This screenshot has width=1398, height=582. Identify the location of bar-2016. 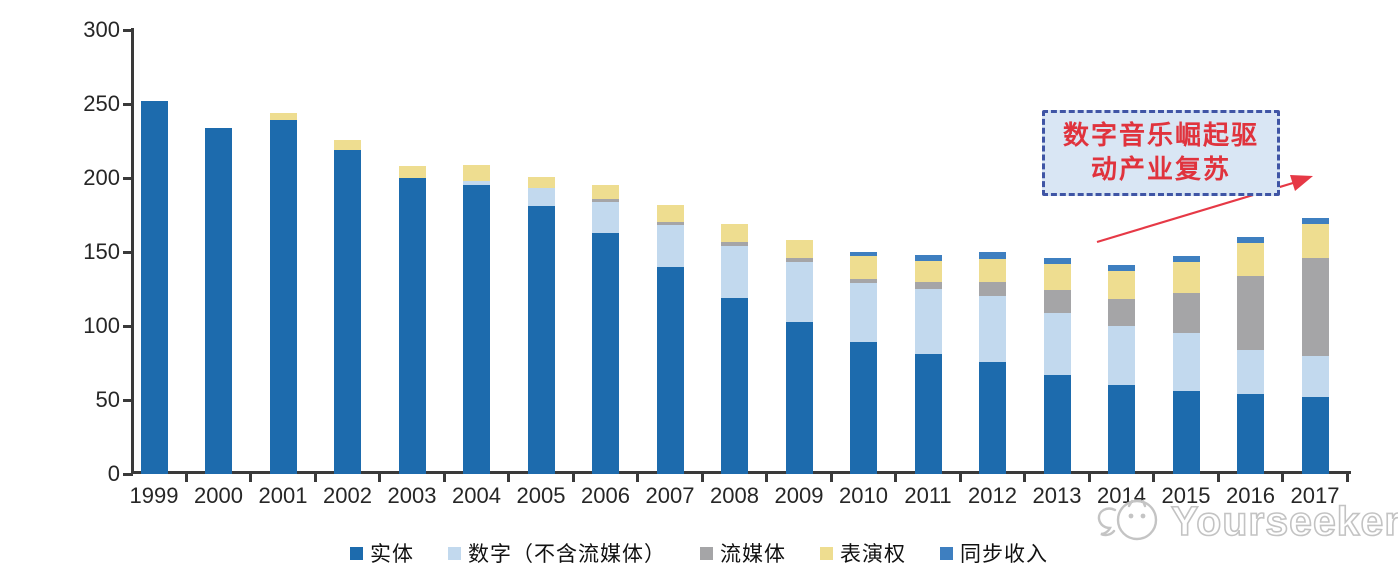
(1250, 355).